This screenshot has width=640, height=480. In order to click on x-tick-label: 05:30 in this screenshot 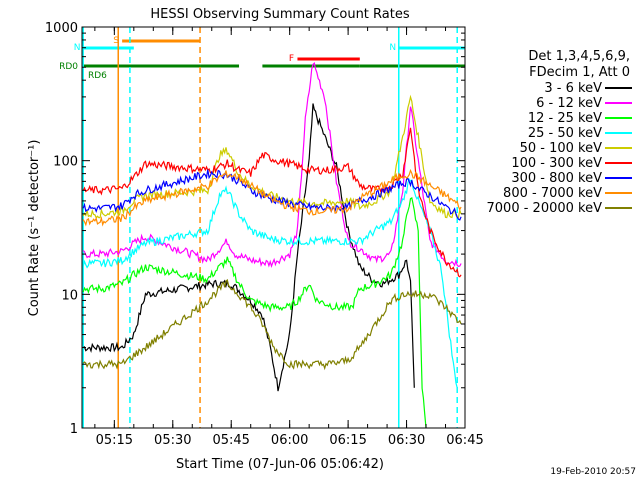, I will do `click(172, 440)`.